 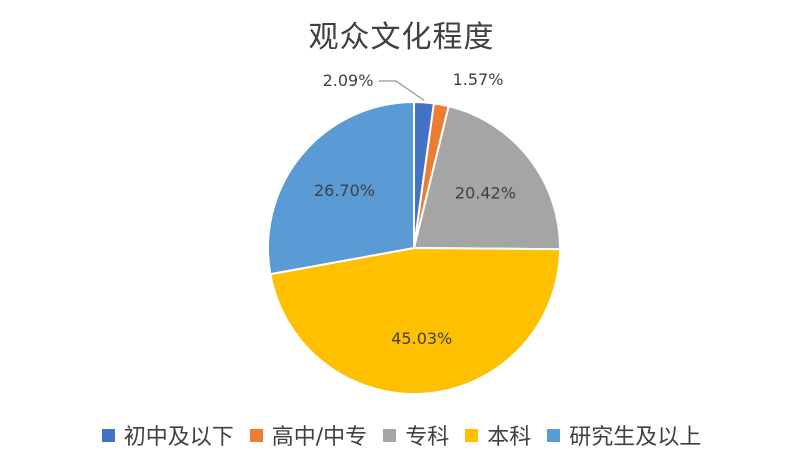 I want to click on slice-4-graduate, so click(x=341, y=188).